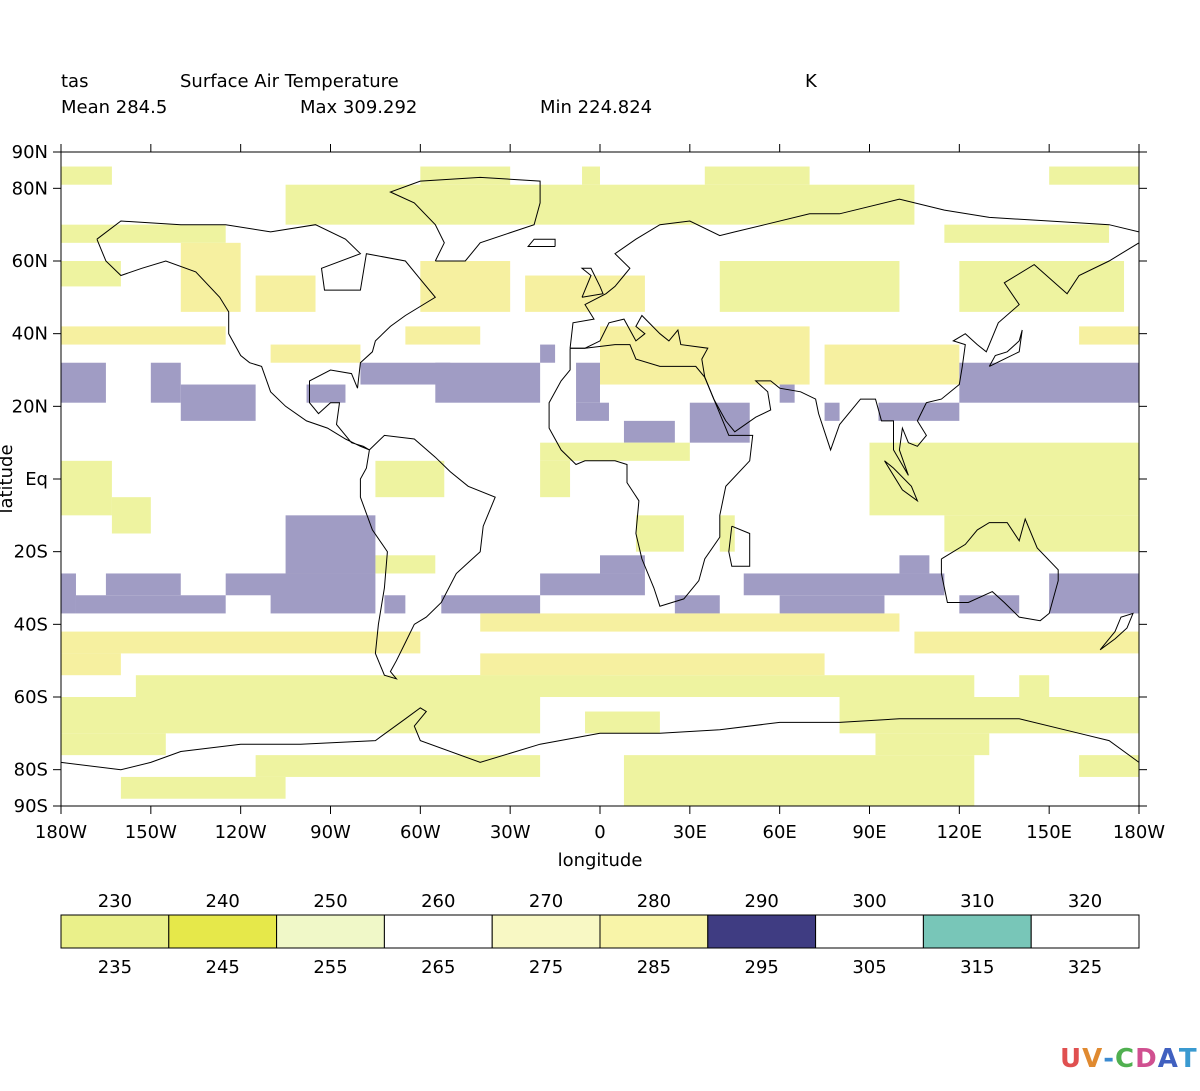 The image size is (1200, 1091). What do you see at coordinates (420, 832) in the screenshot?
I see `x-tick-label: 60W` at bounding box center [420, 832].